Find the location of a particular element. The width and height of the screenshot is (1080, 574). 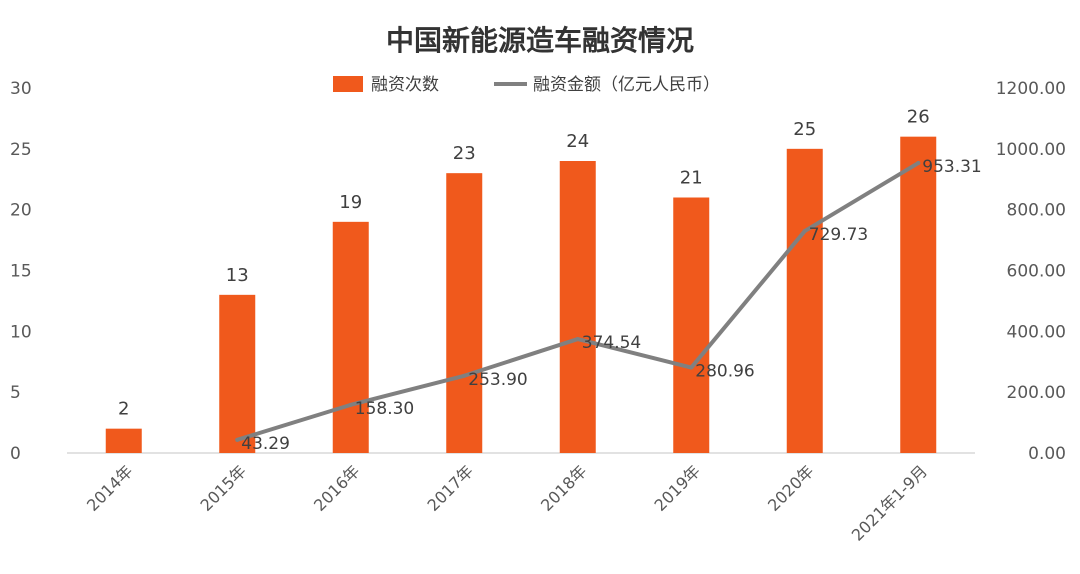

left-tick-label: 20 is located at coordinates (21, 211).